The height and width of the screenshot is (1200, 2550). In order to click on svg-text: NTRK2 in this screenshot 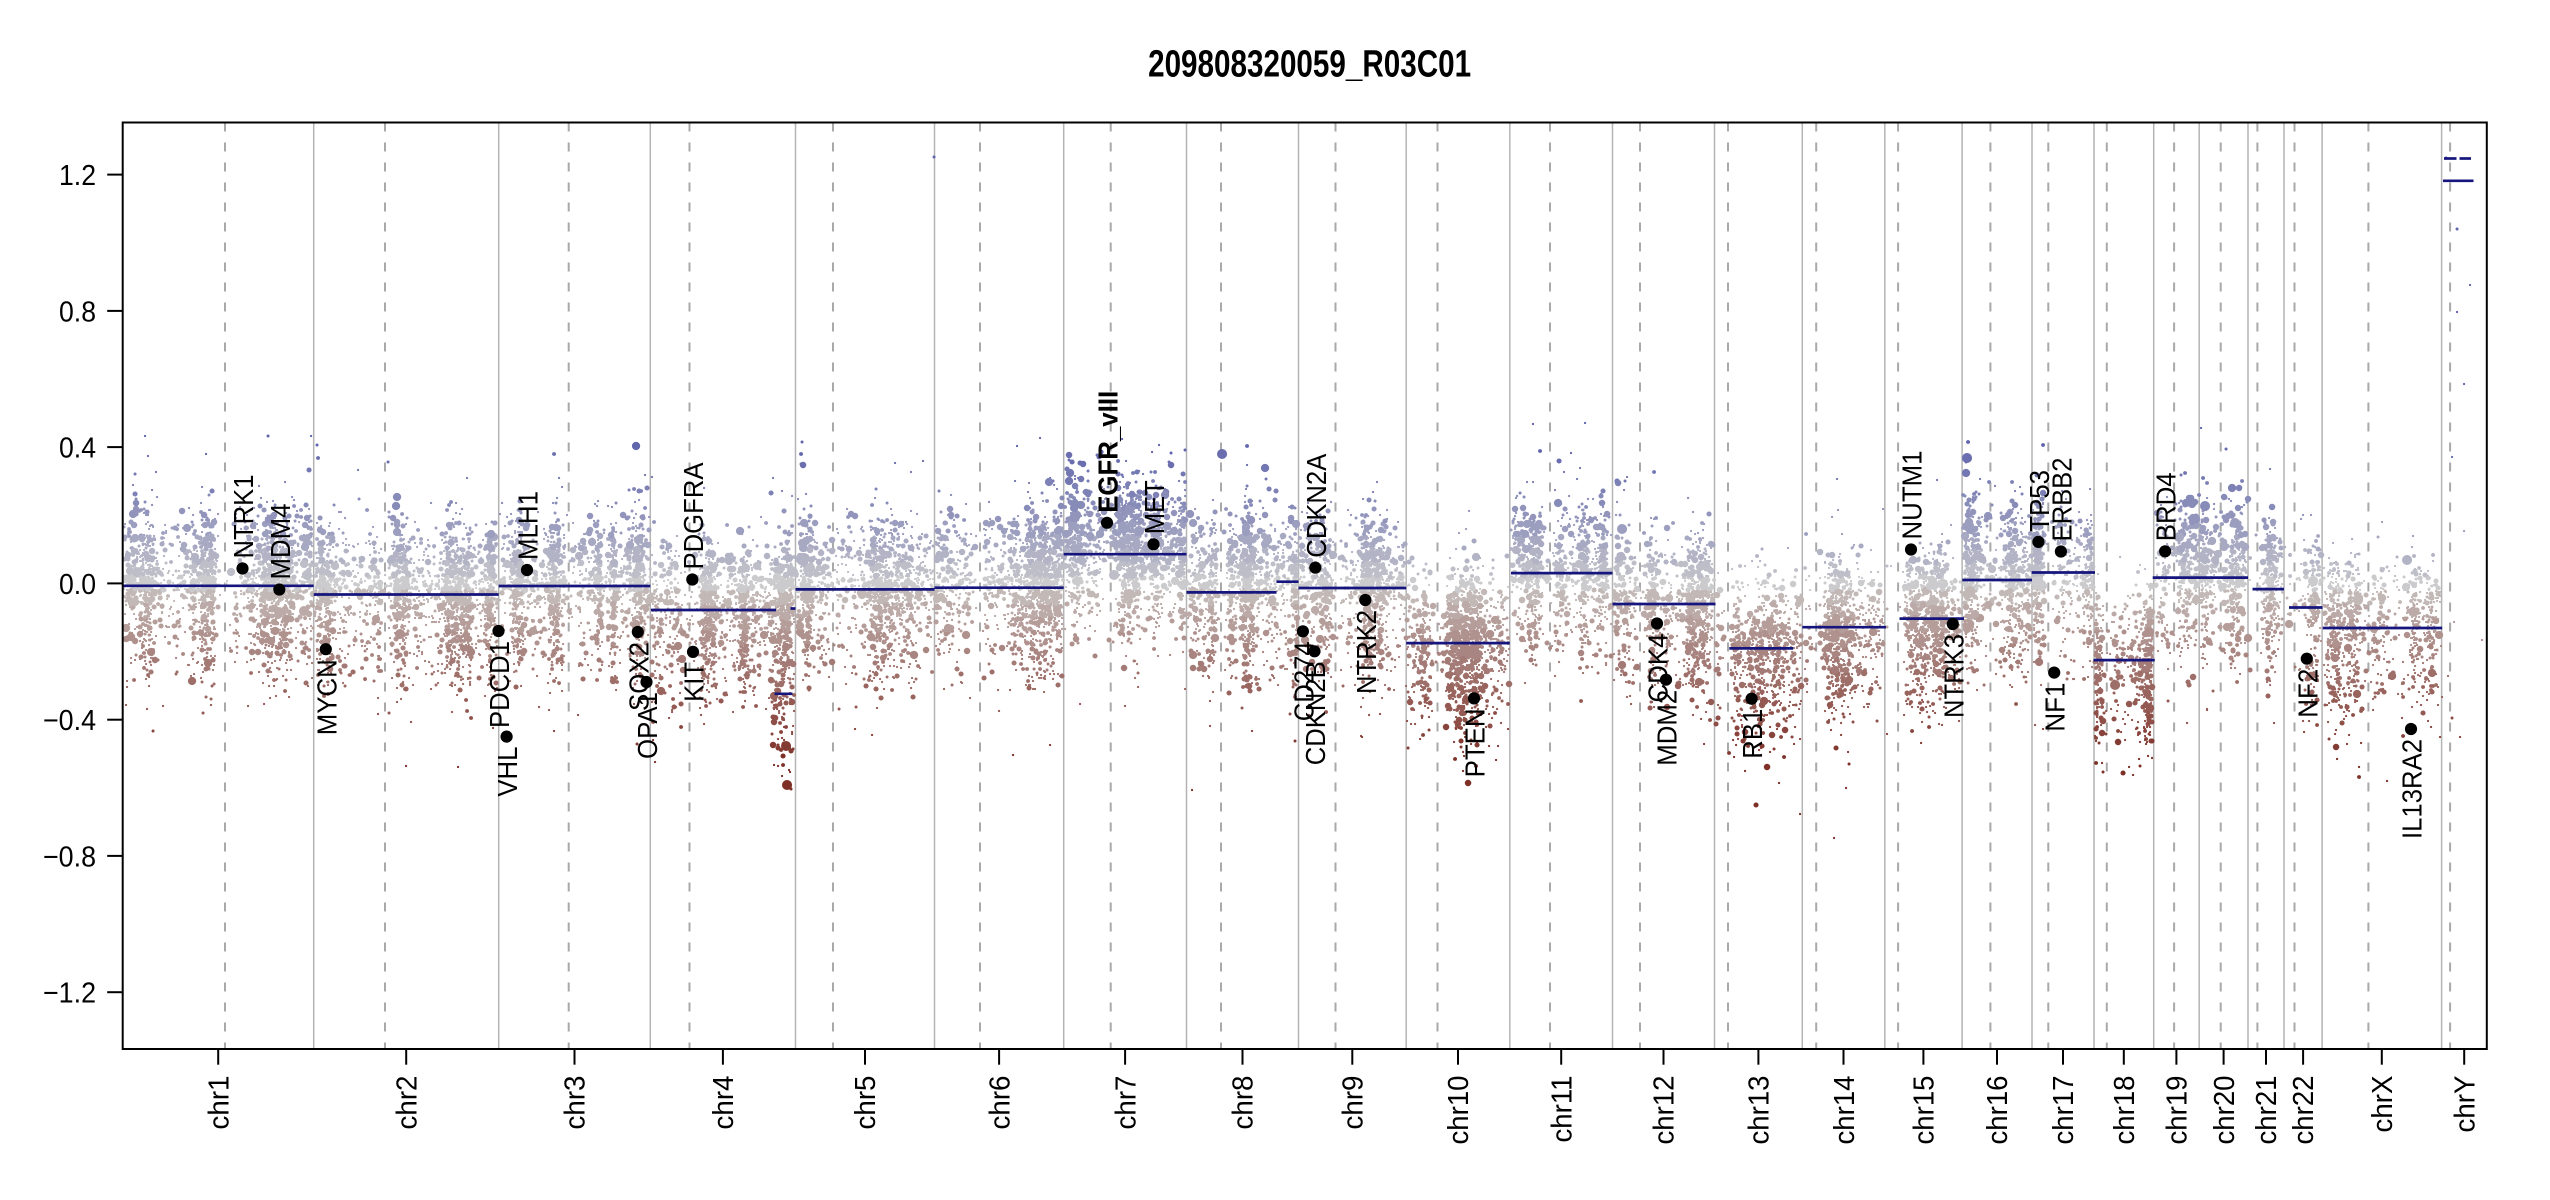, I will do `click(1366, 652)`.